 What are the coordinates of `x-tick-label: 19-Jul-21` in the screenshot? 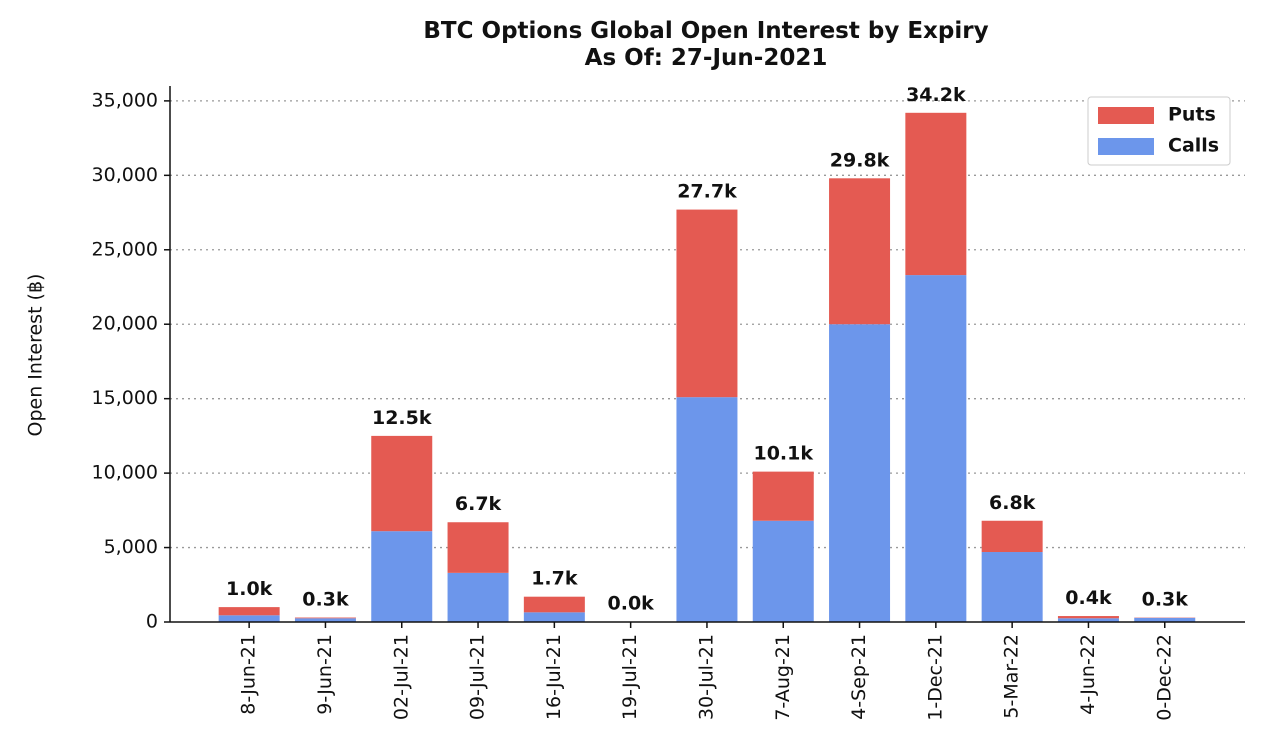 It's located at (630, 677).